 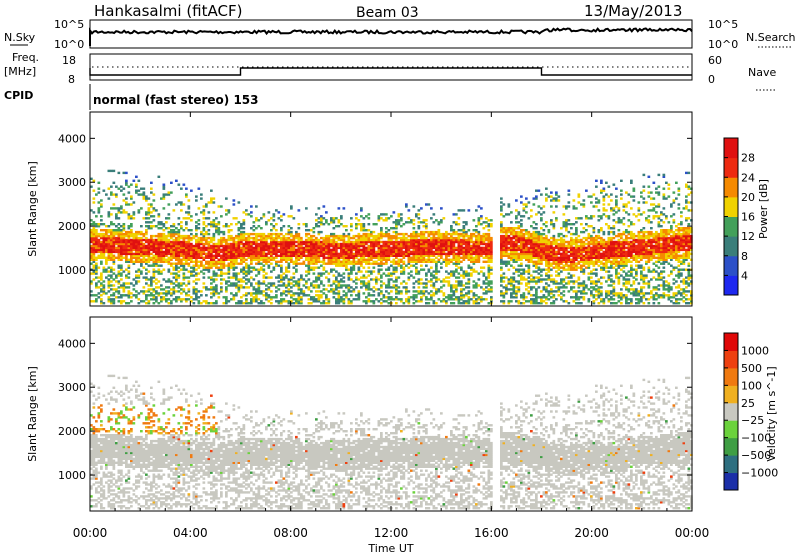 What do you see at coordinates (20, 71) in the screenshot?
I see `freq-label-line2: [MHz]` at bounding box center [20, 71].